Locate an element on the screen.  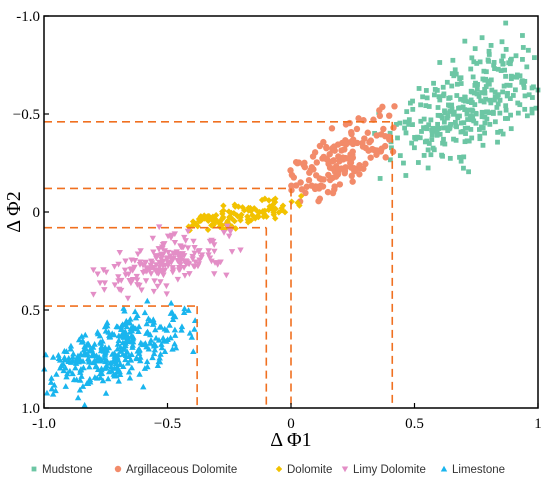
series-argillaceous-dolomite is located at coordinates (342, 154).